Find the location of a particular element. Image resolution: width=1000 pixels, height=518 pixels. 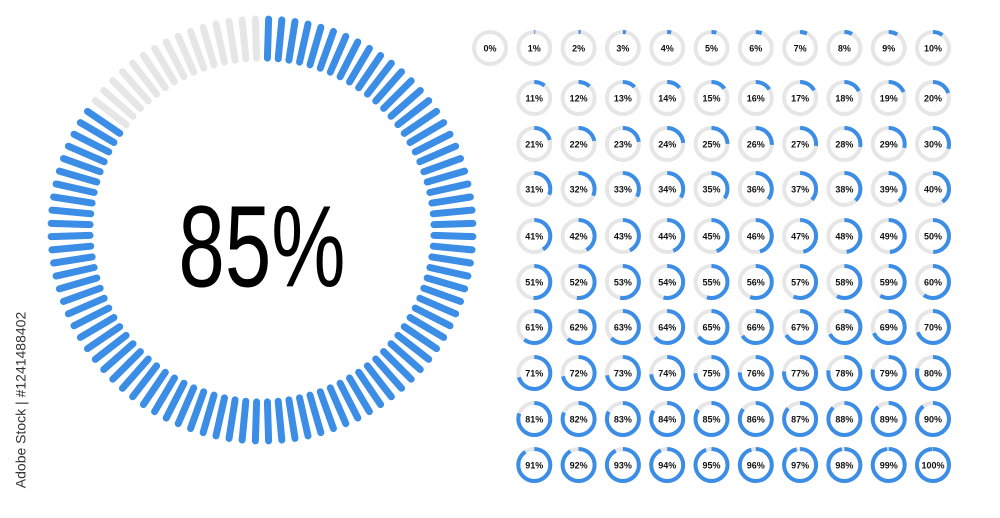

progress-circle: 52% is located at coordinates (578, 282).